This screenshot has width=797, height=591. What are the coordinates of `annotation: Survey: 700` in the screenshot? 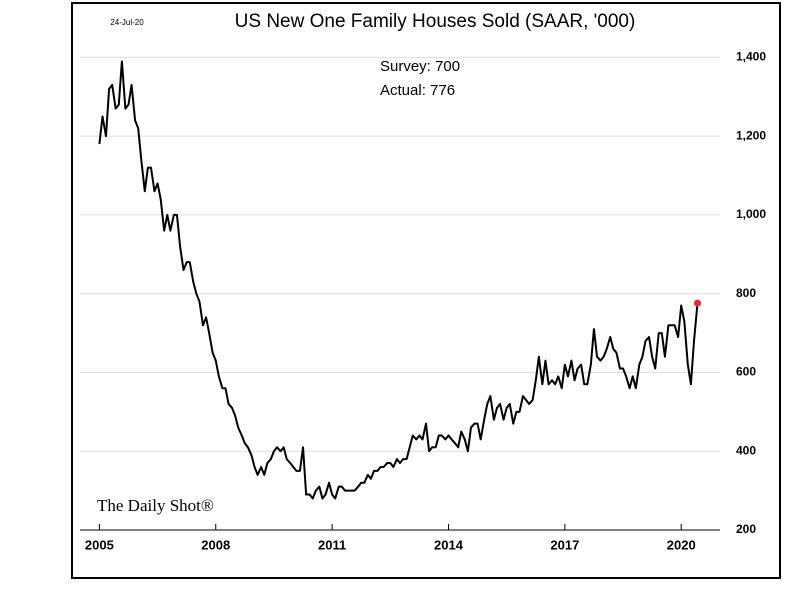 It's located at (420, 66).